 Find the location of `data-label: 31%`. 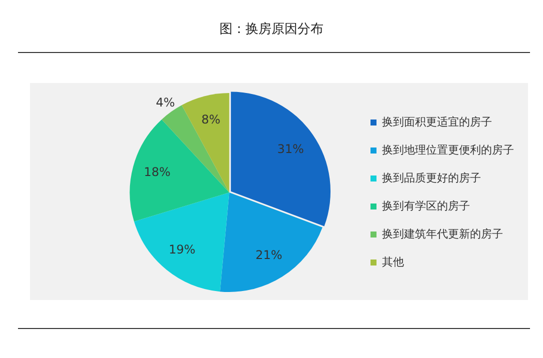

data-label: 31% is located at coordinates (290, 149).